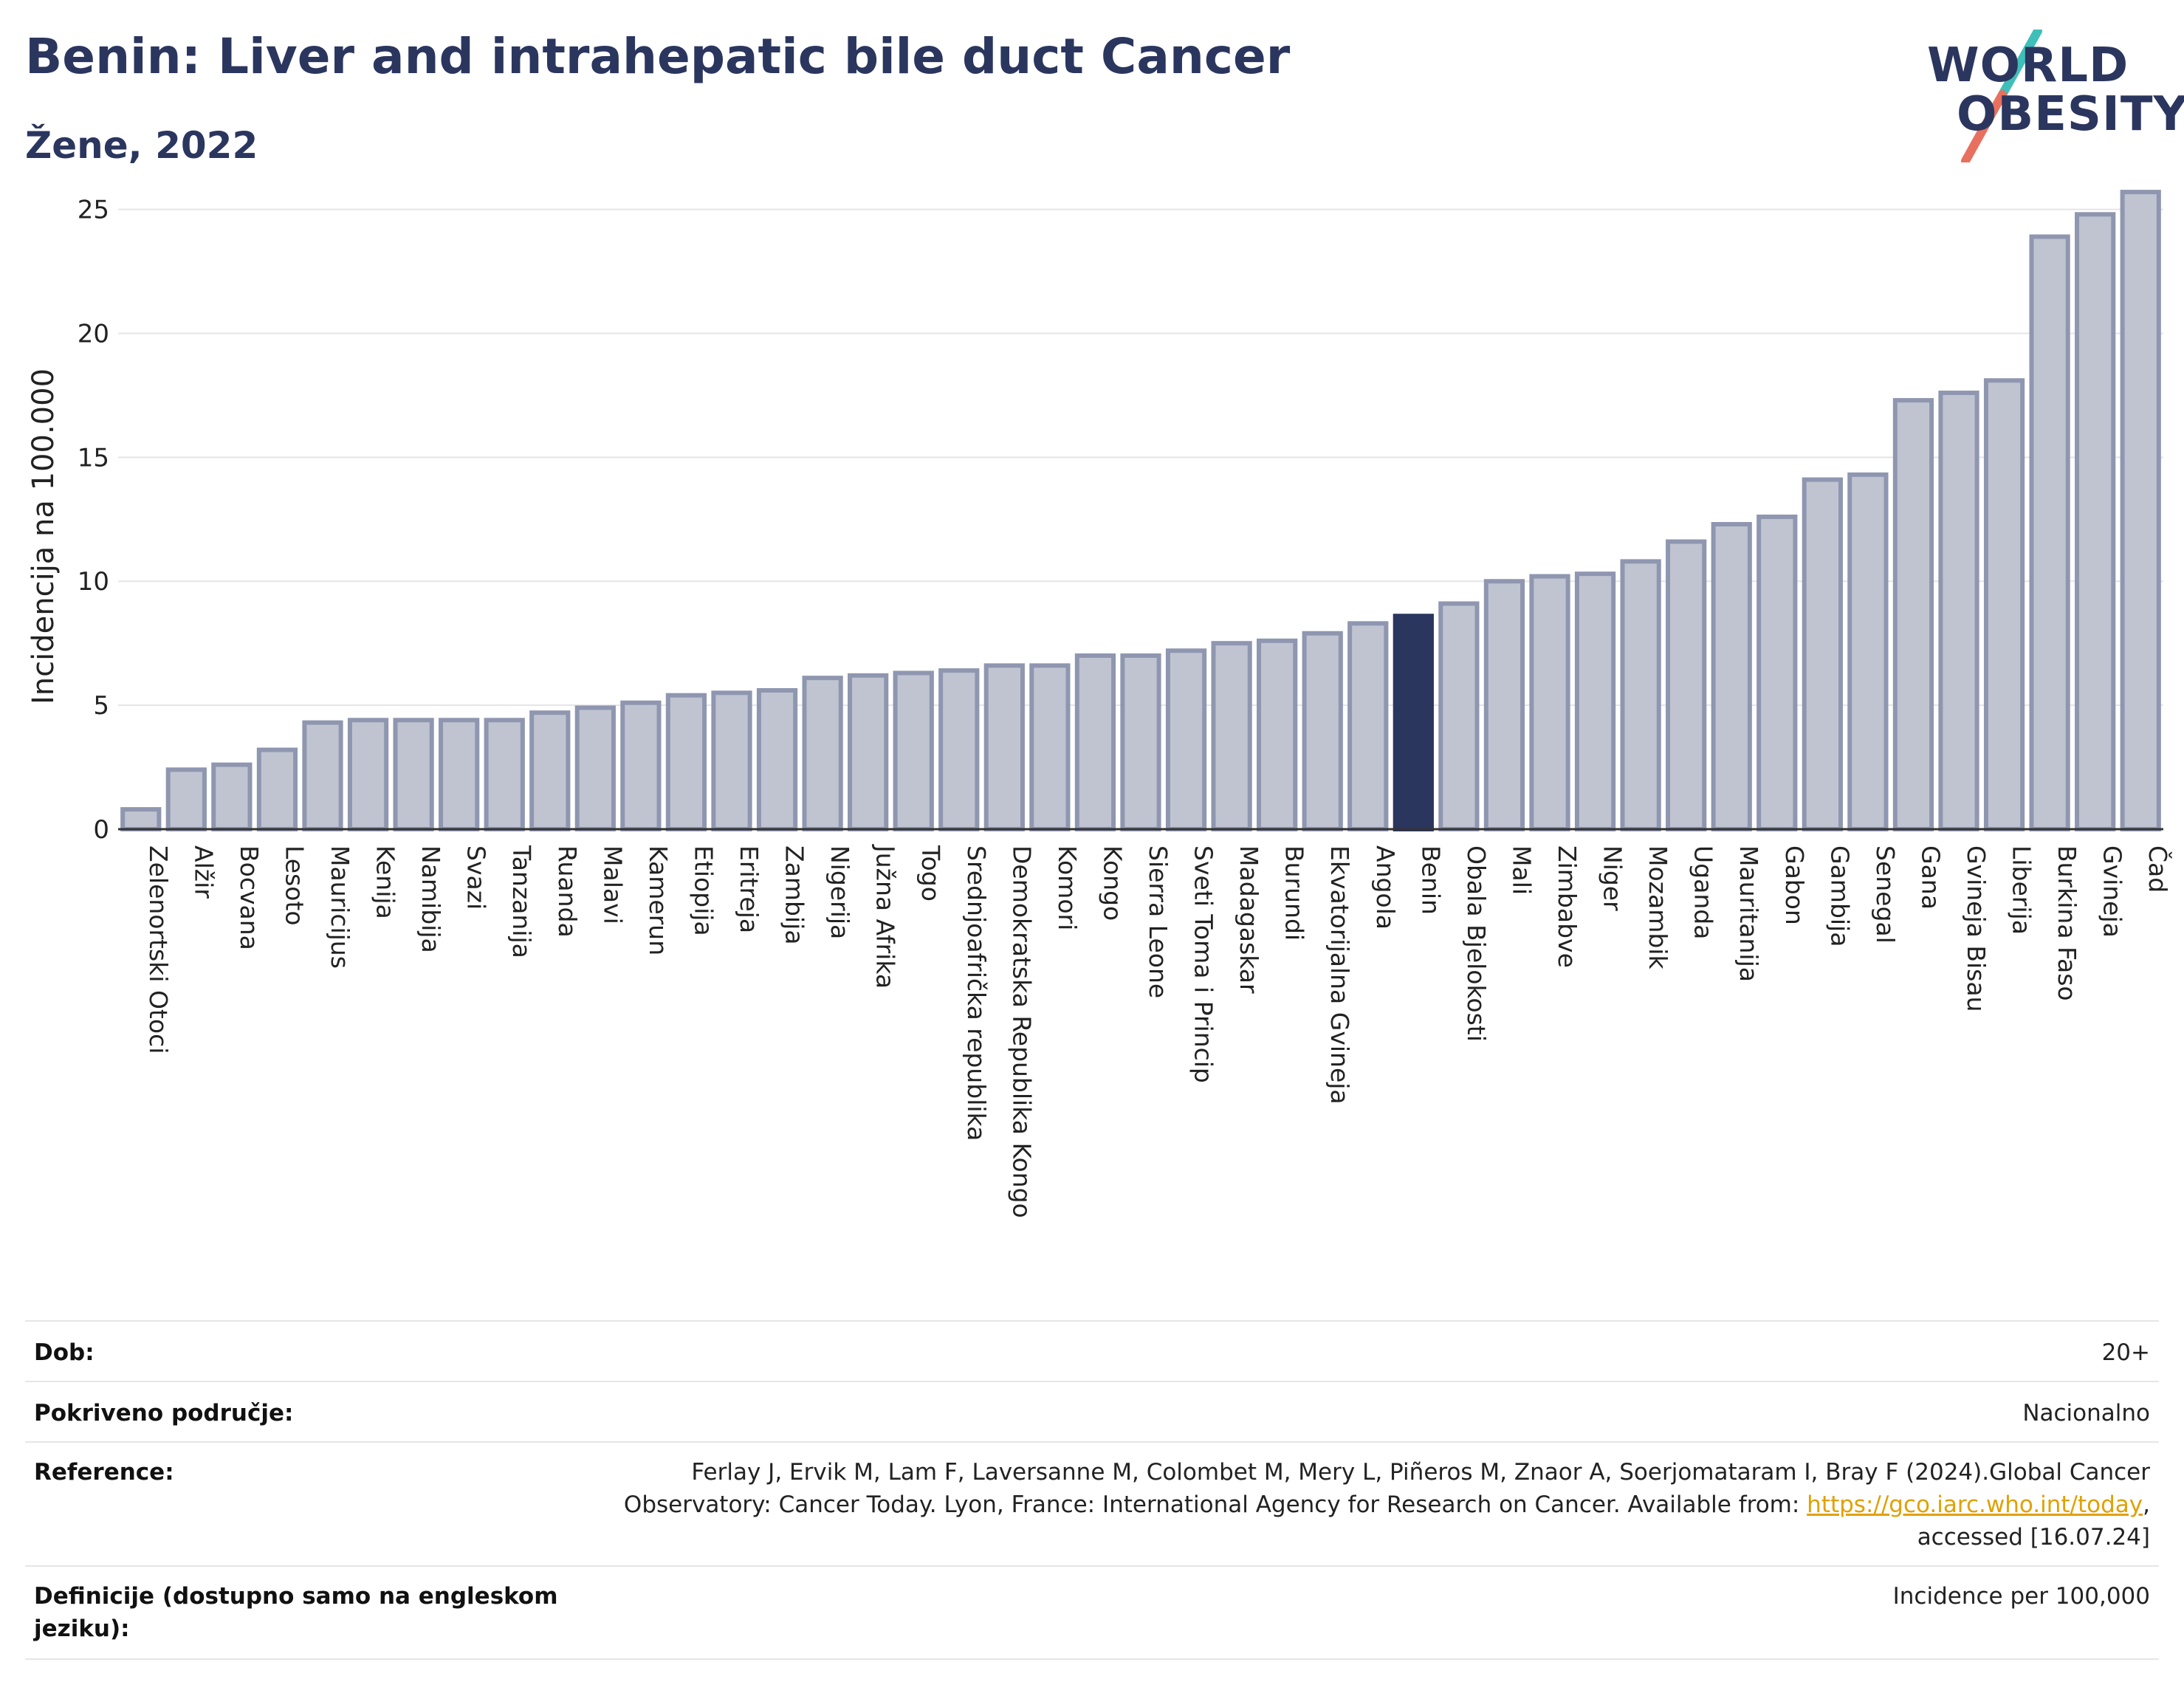  What do you see at coordinates (977, 993) in the screenshot?
I see `x-tick-label: Srednjoafrička republika` at bounding box center [977, 993].